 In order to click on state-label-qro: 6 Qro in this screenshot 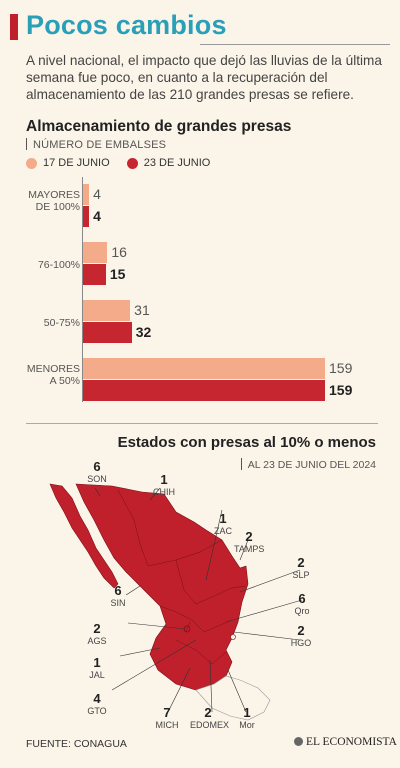, I will do `click(302, 604)`.